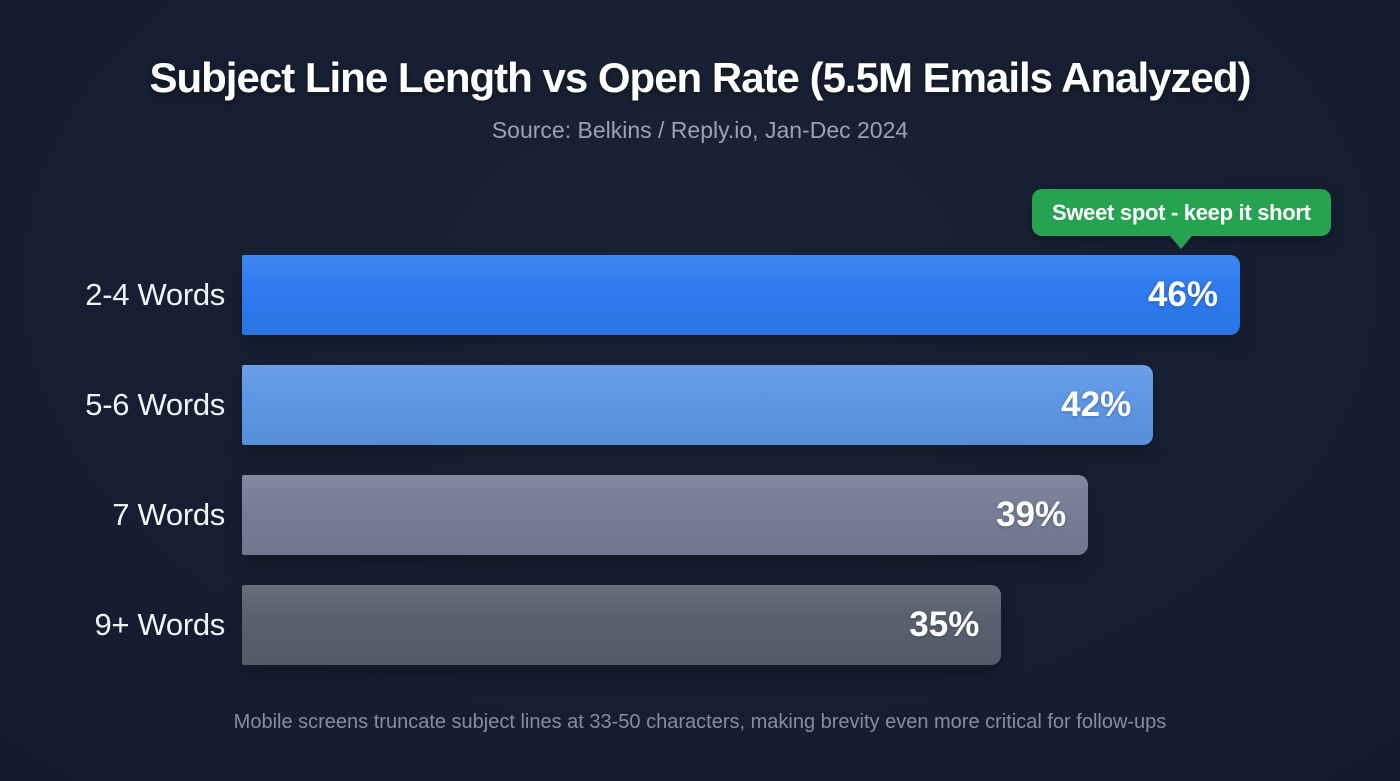  Describe the element at coordinates (700, 130) in the screenshot. I see `chart-source: Source: Belkins / Reply.io, Jan-Dec 2024` at that location.